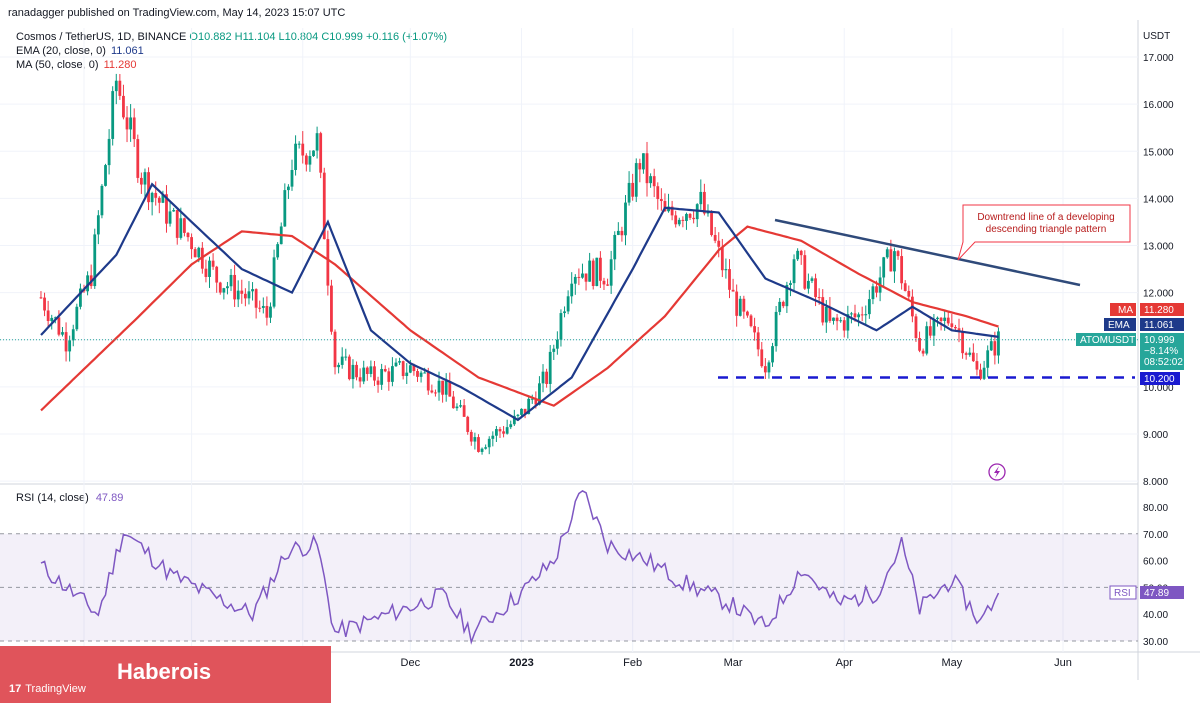 The width and height of the screenshot is (1200, 705). Describe the element at coordinates (57, 65) in the screenshot. I see `ma-label: MA (50, close, 0)` at that location.